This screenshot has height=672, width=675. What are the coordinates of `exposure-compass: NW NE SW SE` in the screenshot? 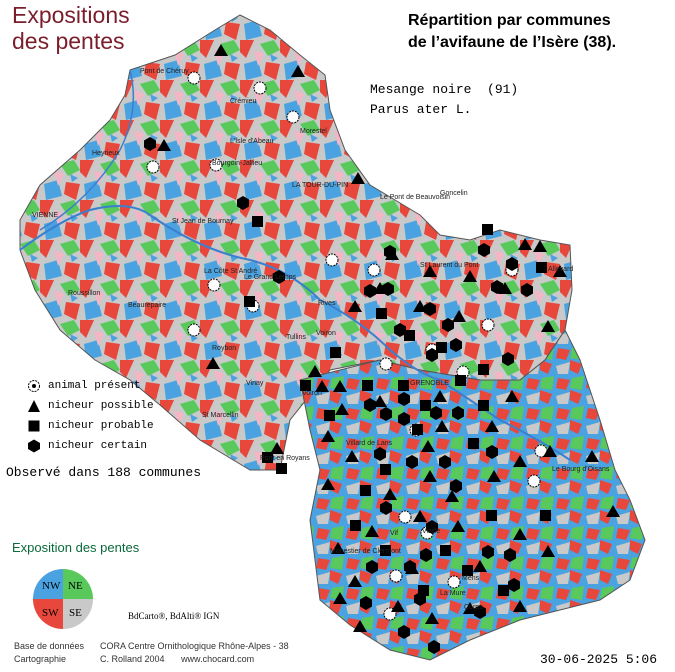 It's located at (63, 599).